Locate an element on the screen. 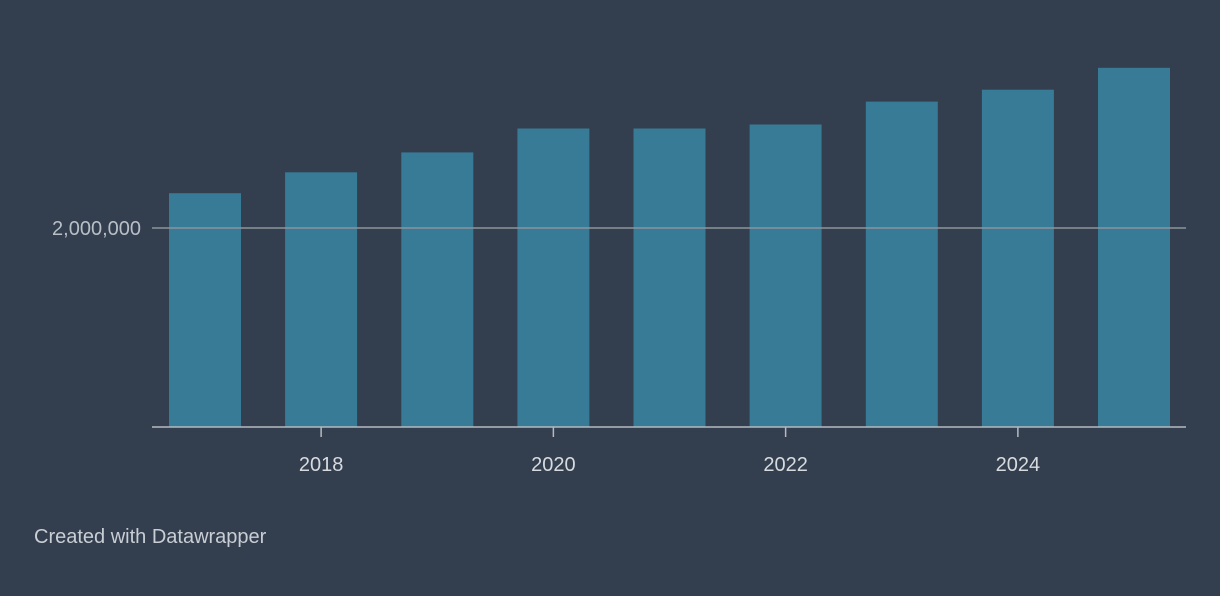 The width and height of the screenshot is (1220, 596). bar-2017 is located at coordinates (205, 310).